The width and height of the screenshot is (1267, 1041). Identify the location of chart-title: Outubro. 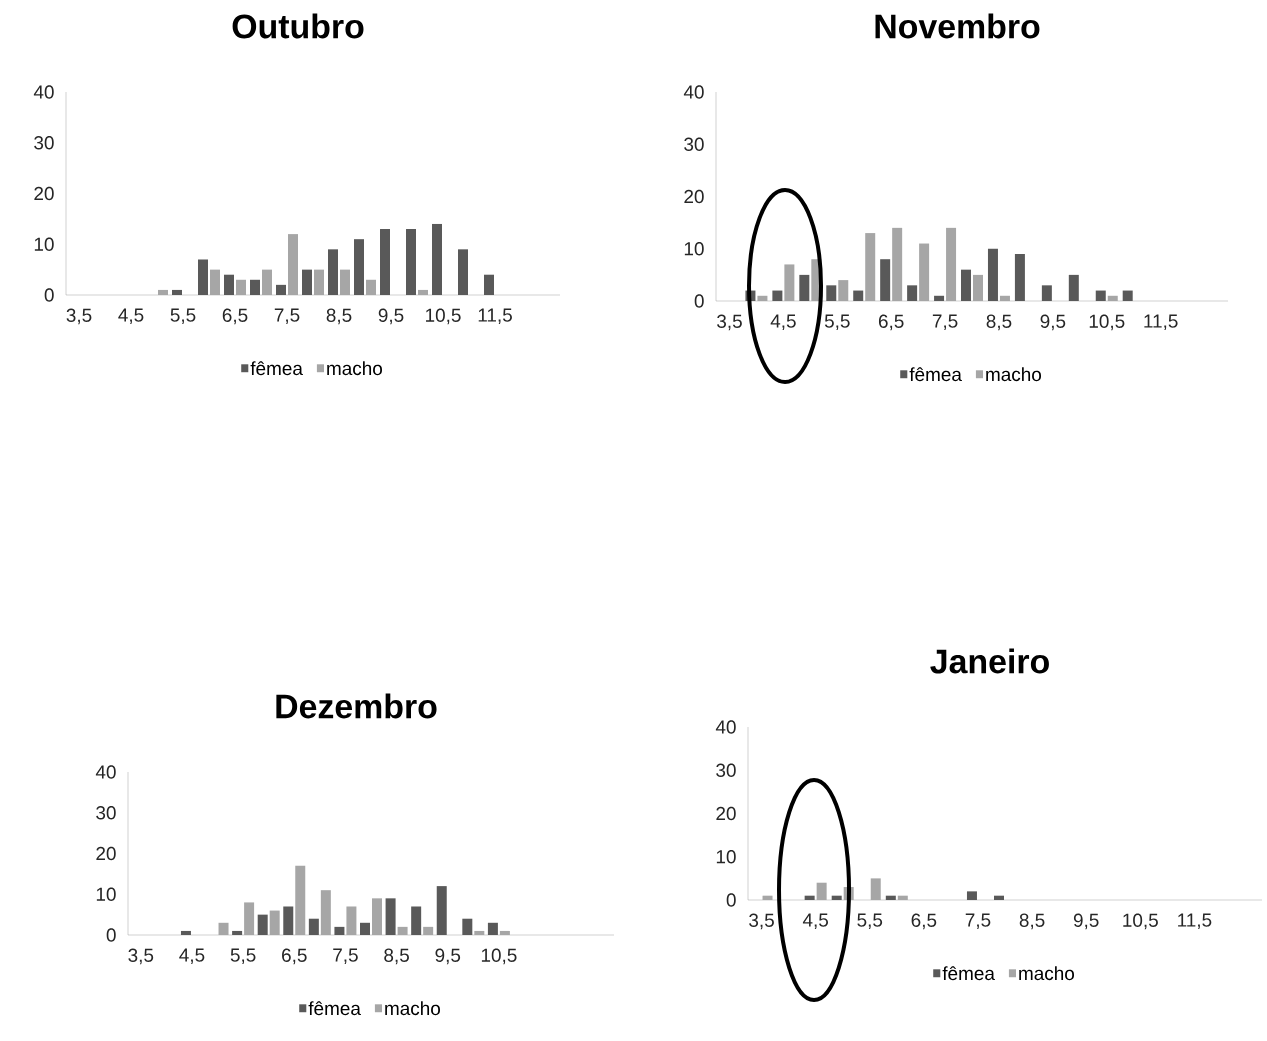
(298, 26).